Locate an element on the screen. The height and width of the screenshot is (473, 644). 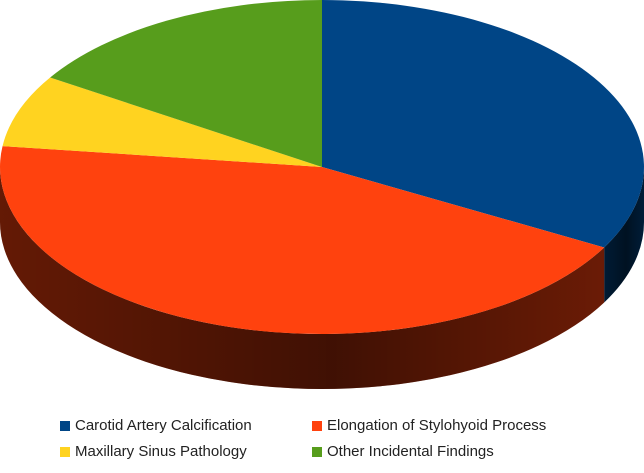
legend-swatch-other-incidental-findings is located at coordinates (317, 452).